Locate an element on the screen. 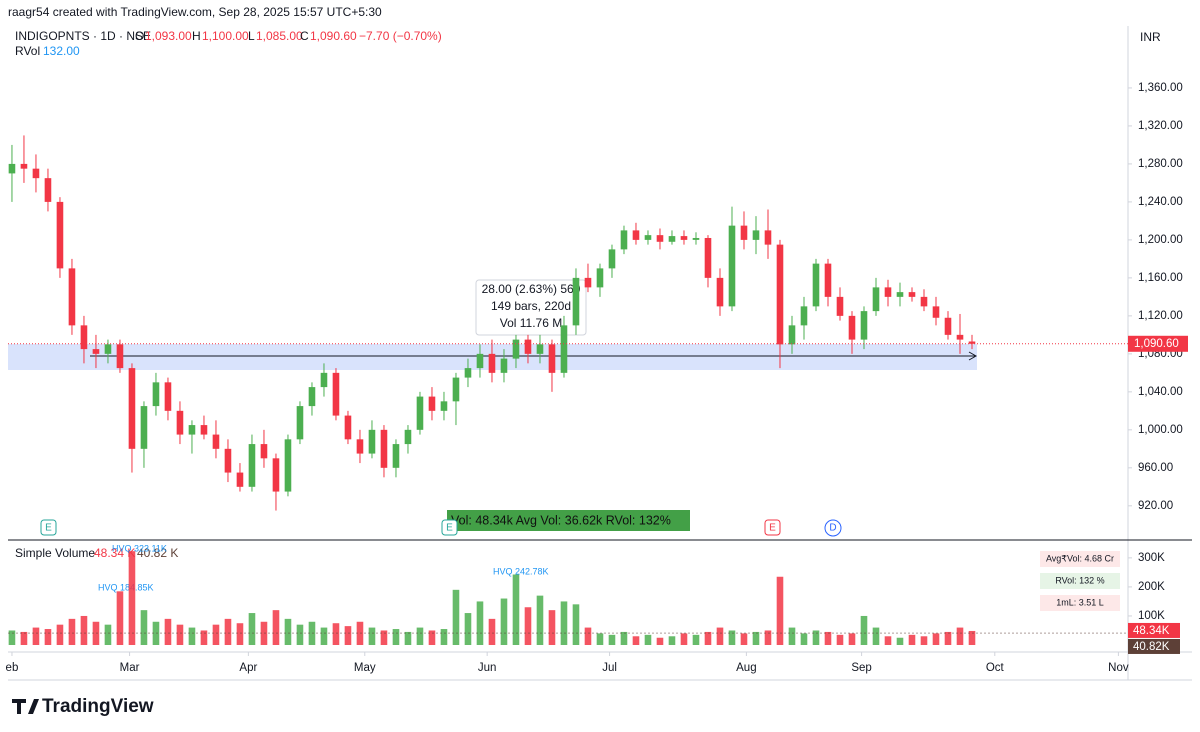 The width and height of the screenshot is (1200, 732). legend-item: L is located at coordinates (251, 36).